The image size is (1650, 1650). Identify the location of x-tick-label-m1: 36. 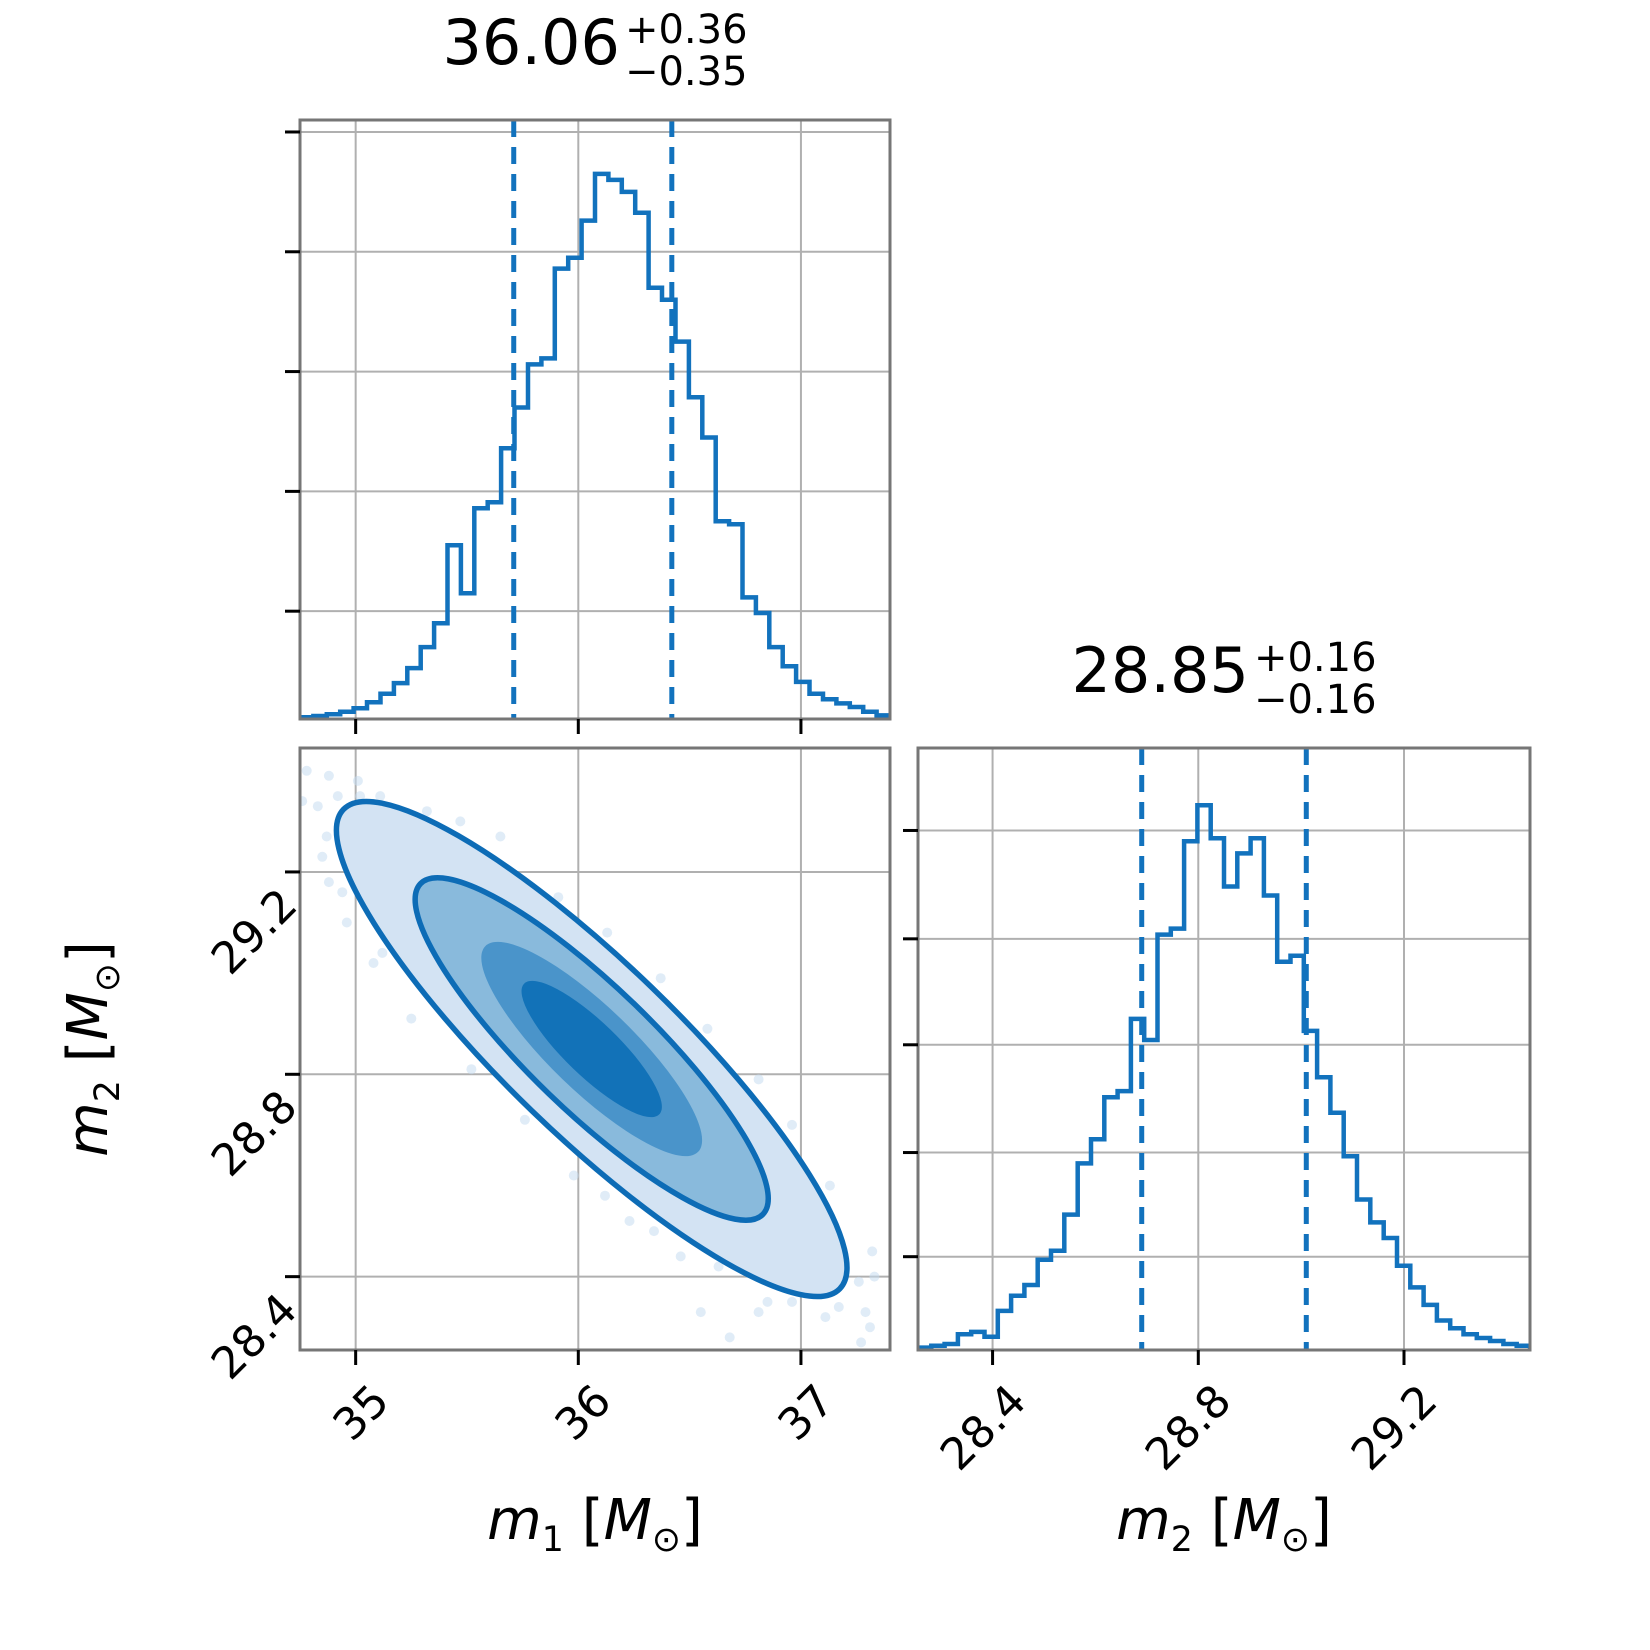
(583, 1413).